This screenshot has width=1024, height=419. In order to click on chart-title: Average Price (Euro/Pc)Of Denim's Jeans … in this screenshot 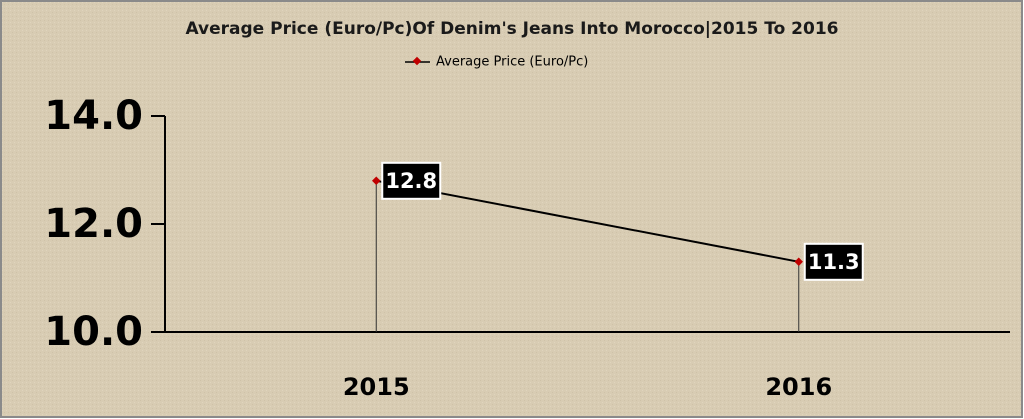, I will do `click(512, 29)`.